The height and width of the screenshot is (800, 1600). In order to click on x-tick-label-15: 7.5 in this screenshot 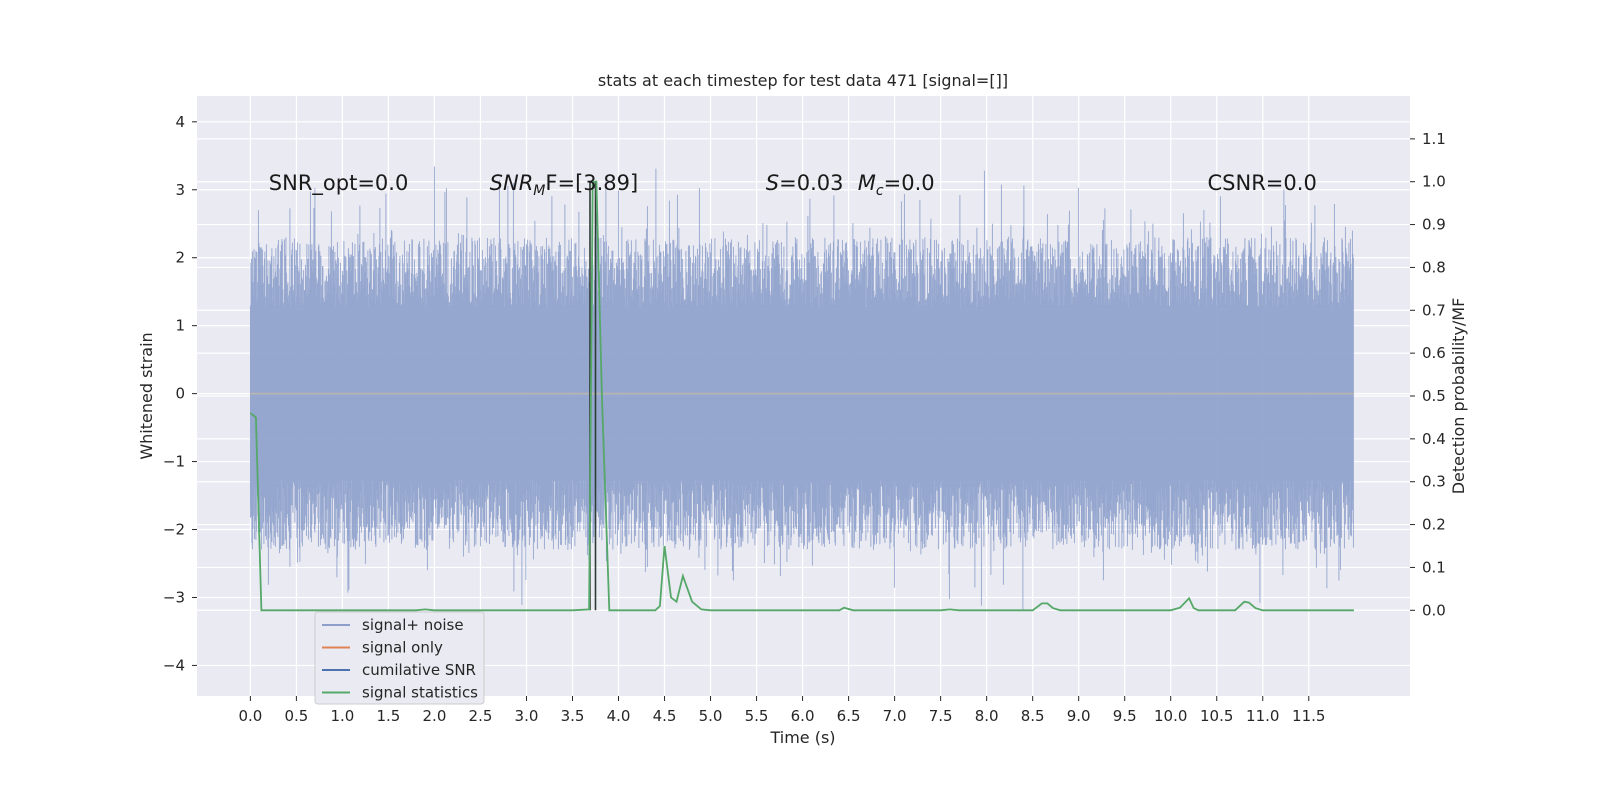, I will do `click(941, 716)`.